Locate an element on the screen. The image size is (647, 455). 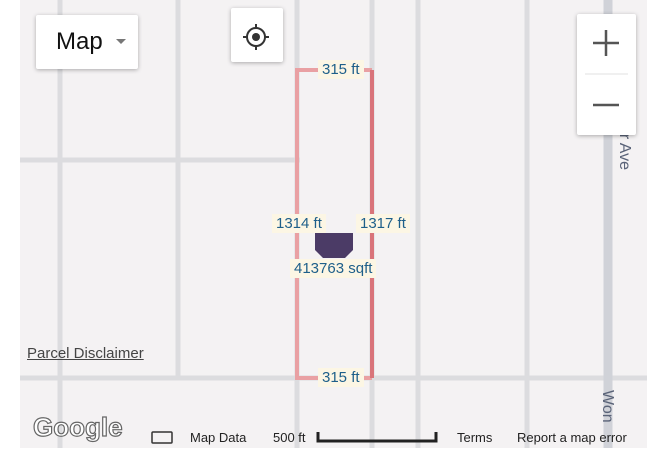
street-label: er Ave is located at coordinates (624, 147).